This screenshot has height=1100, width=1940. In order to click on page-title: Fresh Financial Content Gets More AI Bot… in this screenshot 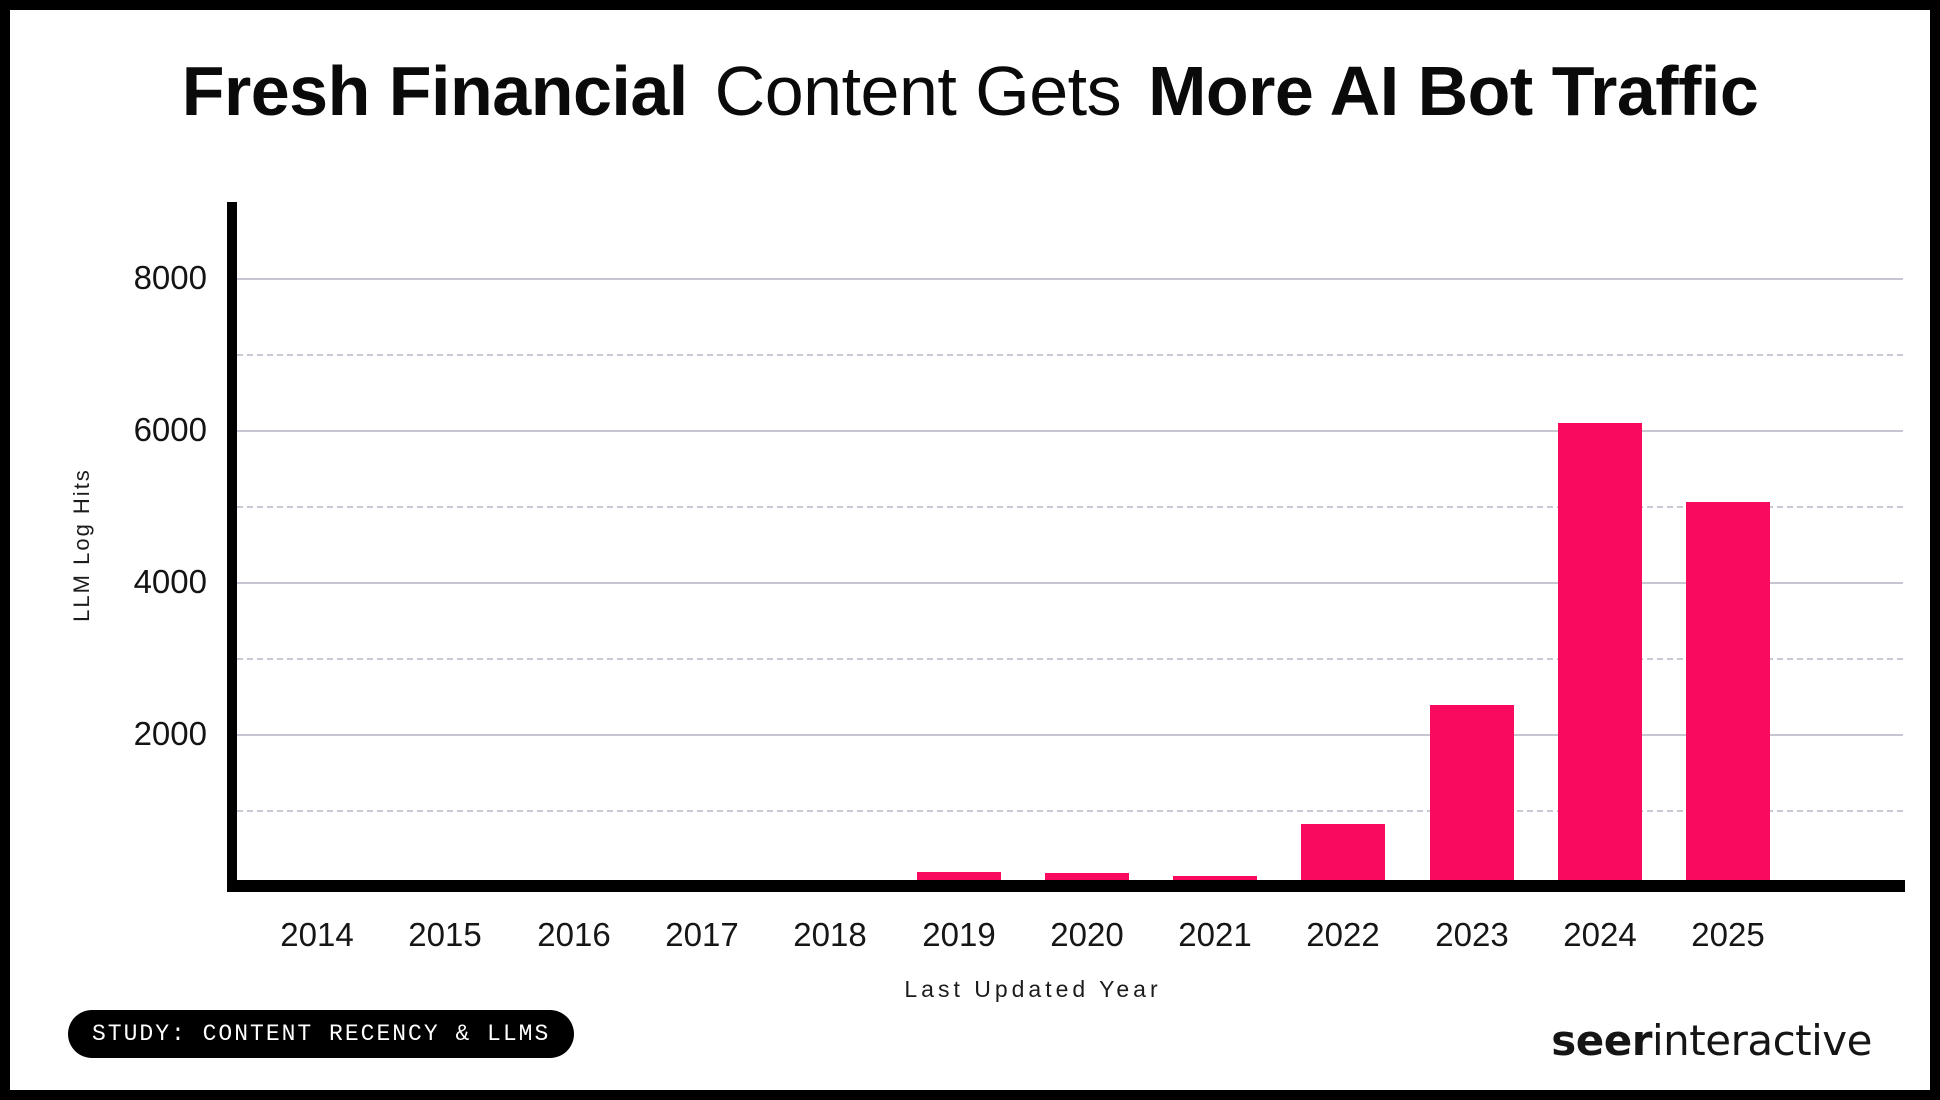, I will do `click(970, 91)`.